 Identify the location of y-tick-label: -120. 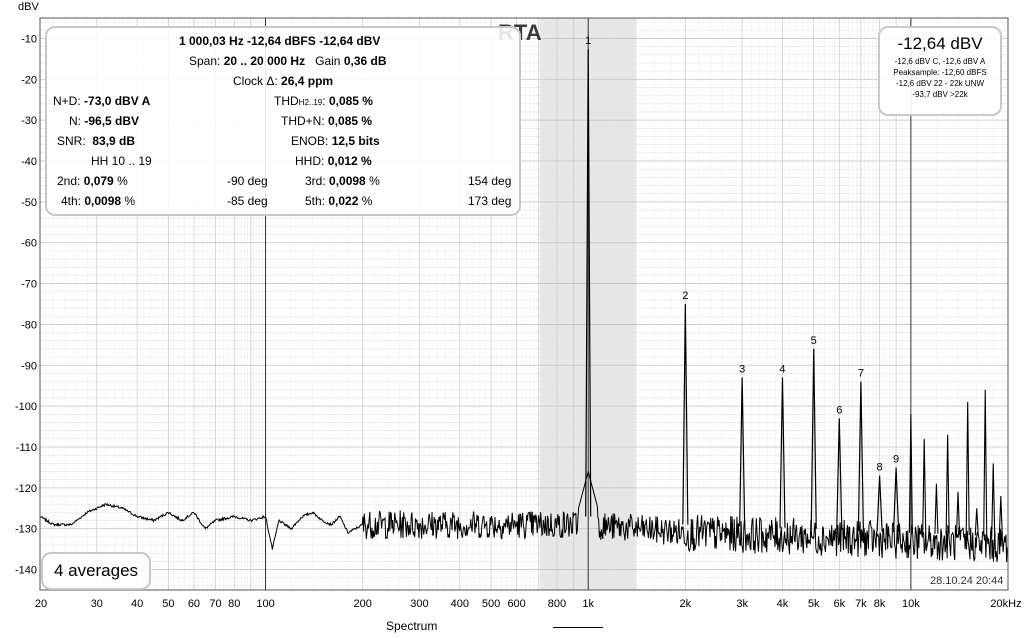
(26, 489).